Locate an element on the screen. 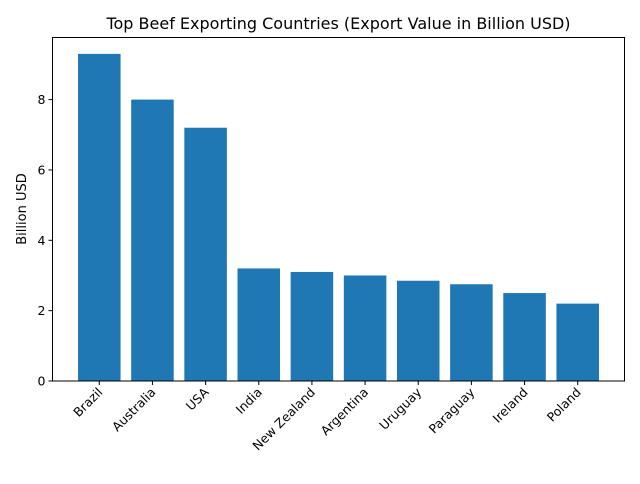 This screenshot has width=640, height=484. bar-australia is located at coordinates (152, 240).